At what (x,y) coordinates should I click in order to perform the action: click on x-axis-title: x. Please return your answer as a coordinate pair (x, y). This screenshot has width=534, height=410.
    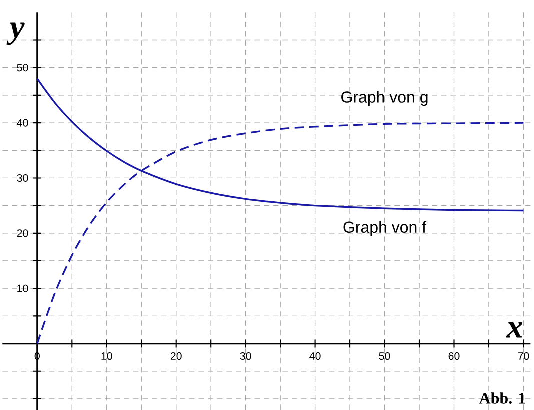
    Looking at the image, I should click on (514, 330).